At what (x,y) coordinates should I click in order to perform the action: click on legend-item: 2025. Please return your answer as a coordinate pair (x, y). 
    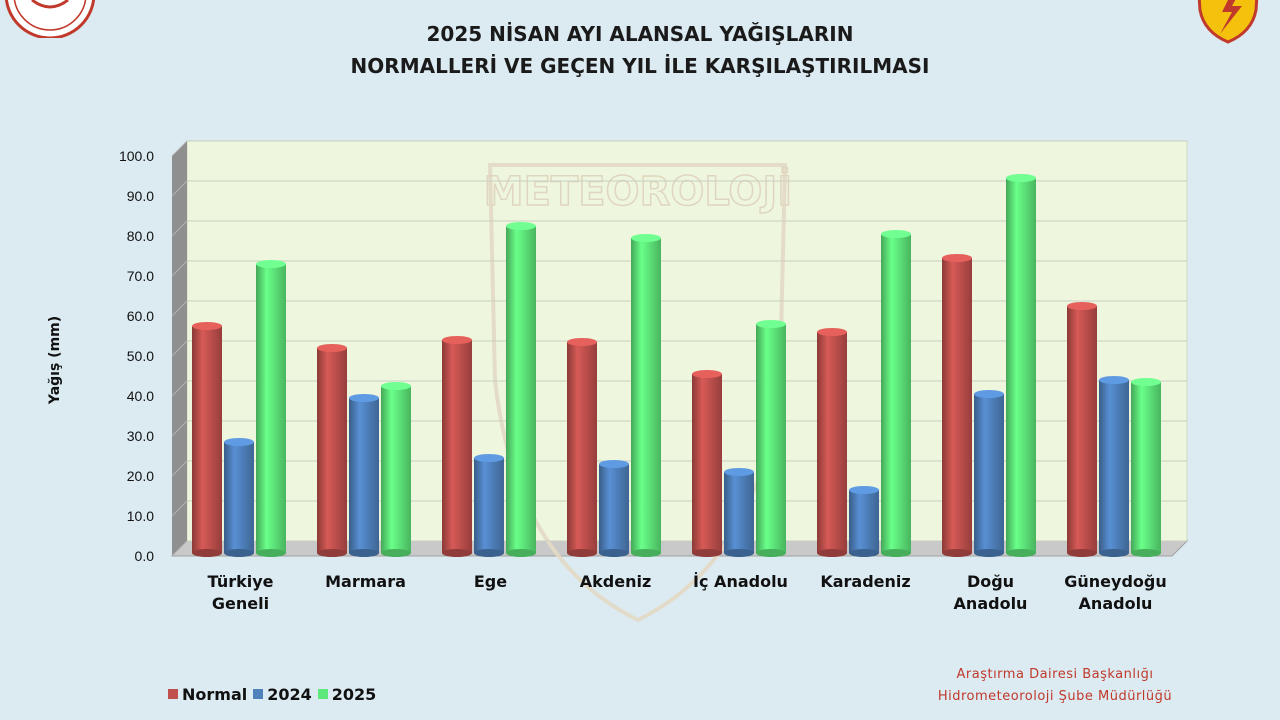
    Looking at the image, I should click on (347, 694).